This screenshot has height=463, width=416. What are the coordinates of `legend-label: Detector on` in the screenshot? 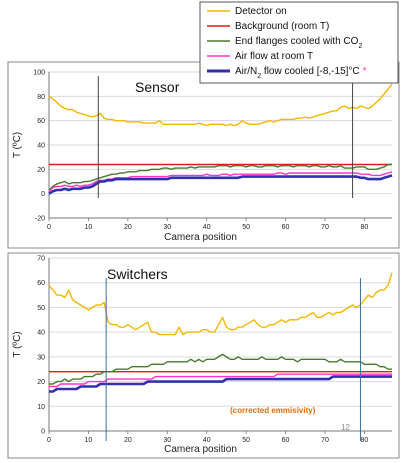 It's located at (261, 11).